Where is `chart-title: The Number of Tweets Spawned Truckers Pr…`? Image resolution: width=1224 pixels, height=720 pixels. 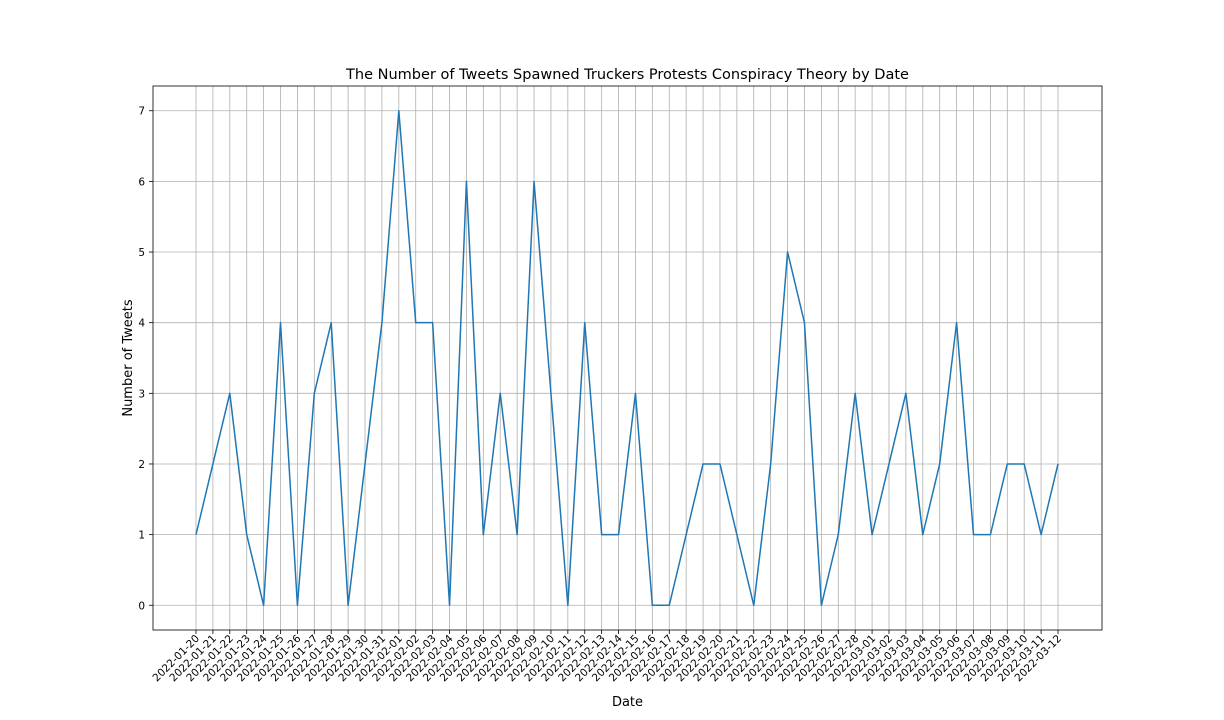
chart-title: The Number of Tweets Spawned Truckers Pr… is located at coordinates (627, 75).